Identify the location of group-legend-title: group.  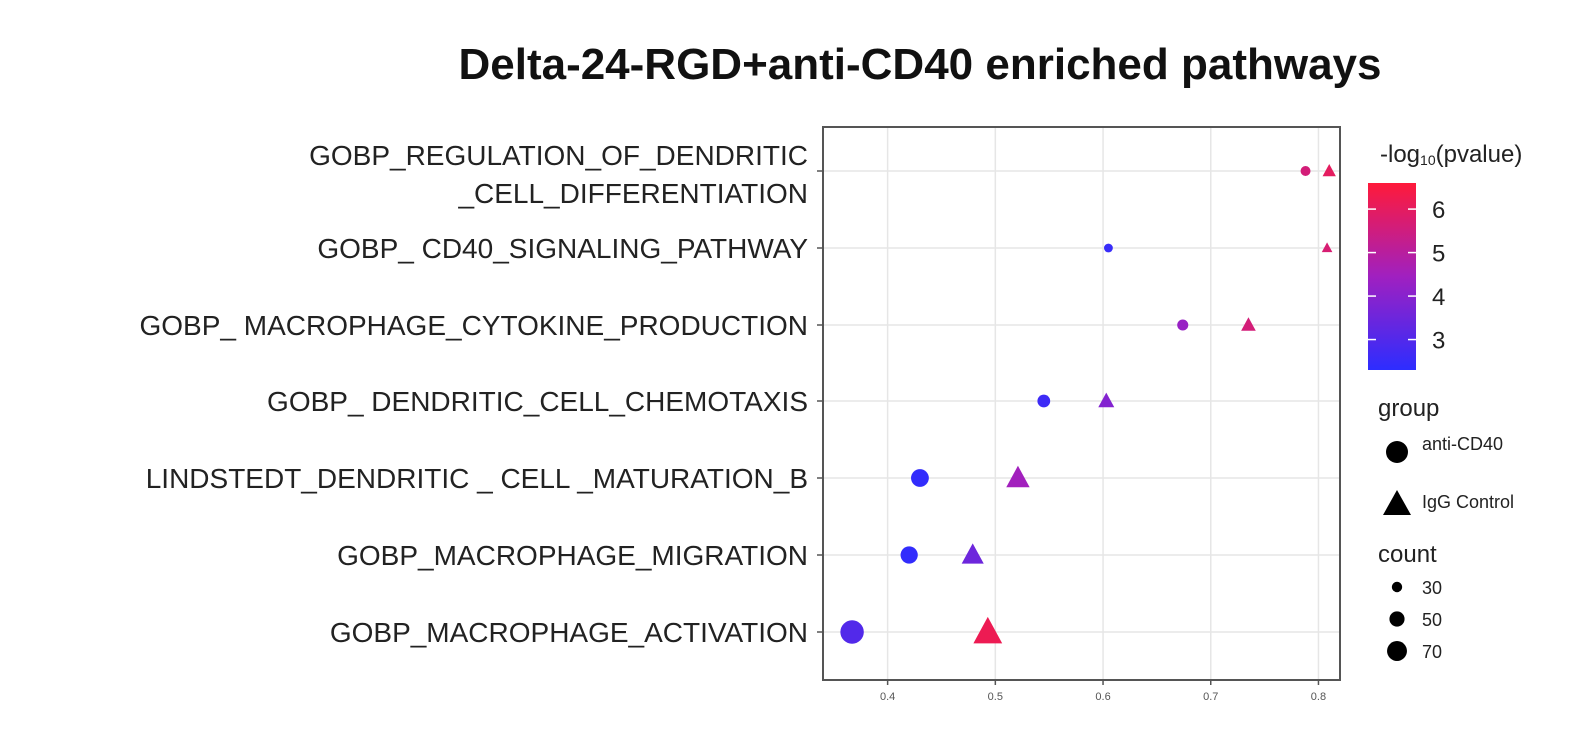
(1408, 408).